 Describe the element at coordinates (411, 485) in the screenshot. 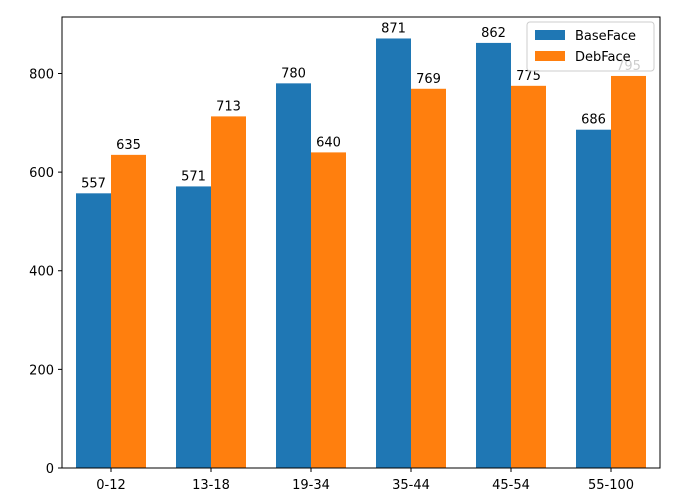

I see `x-tick-label: 35-44` at that location.